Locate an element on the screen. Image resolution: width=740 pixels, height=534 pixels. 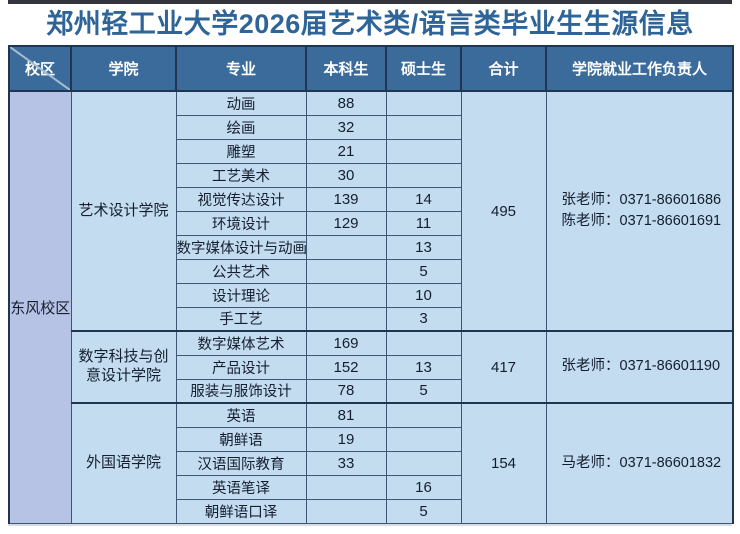
table-row: 设计理论 10 is located at coordinates (371, 295).